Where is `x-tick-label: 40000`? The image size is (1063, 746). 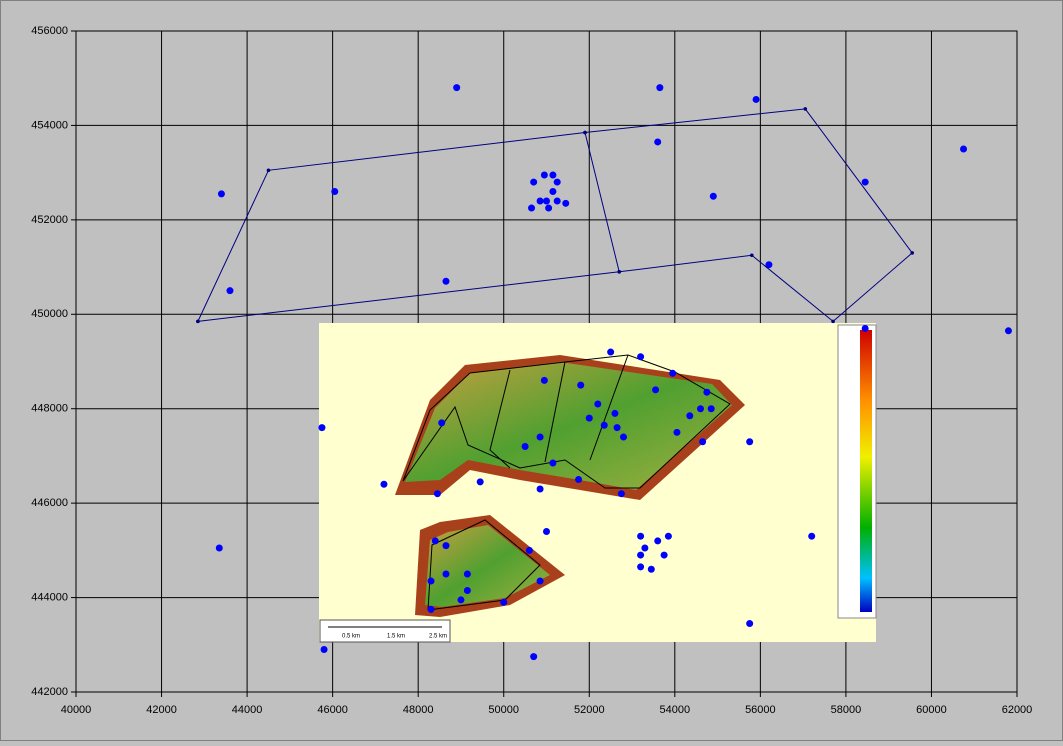 x-tick-label: 40000 is located at coordinates (76, 710).